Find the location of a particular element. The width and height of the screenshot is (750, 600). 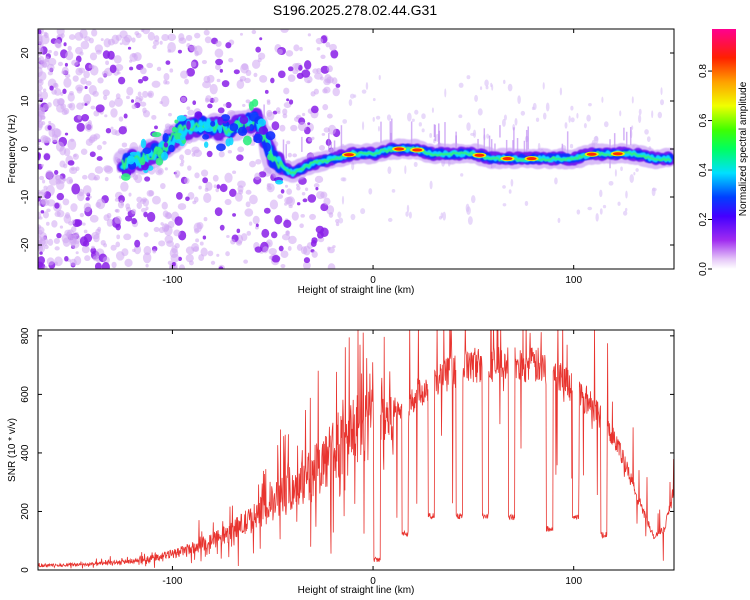

colorbar-tick-label: 0.0 is located at coordinates (703, 269).